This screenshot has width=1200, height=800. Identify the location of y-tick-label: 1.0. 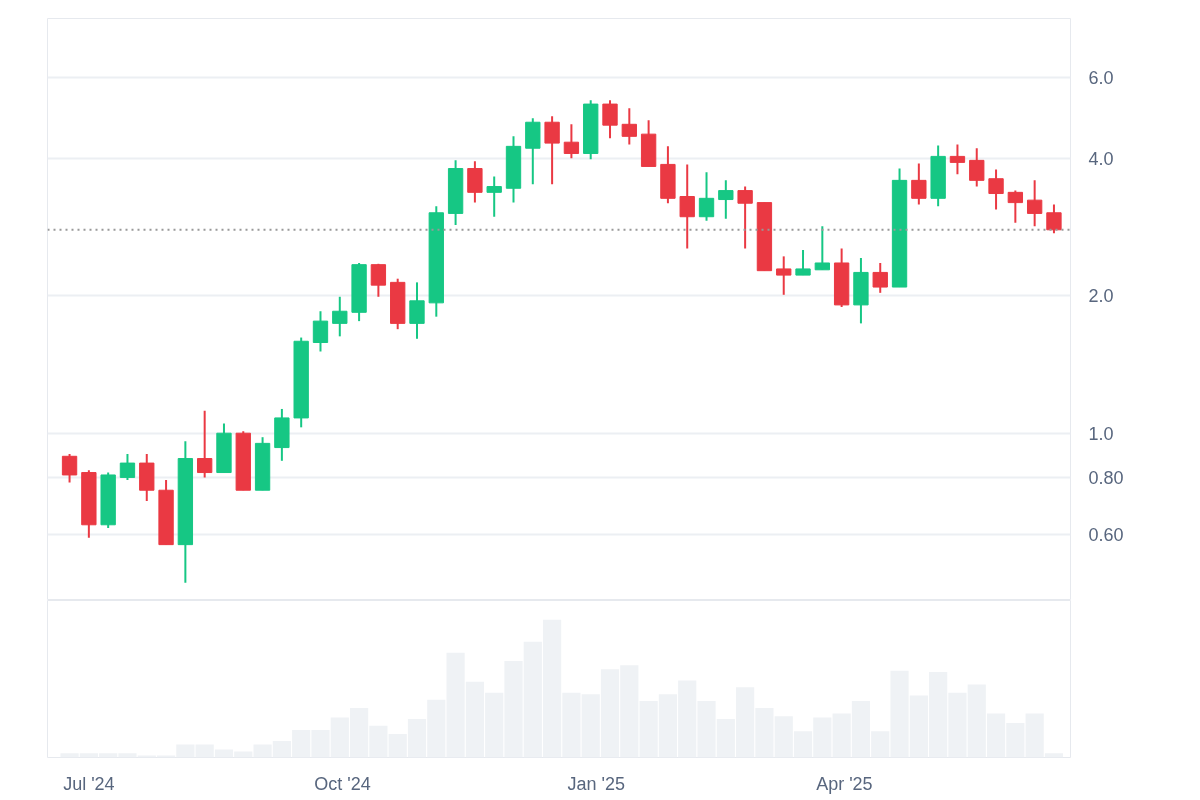
(1101, 433).